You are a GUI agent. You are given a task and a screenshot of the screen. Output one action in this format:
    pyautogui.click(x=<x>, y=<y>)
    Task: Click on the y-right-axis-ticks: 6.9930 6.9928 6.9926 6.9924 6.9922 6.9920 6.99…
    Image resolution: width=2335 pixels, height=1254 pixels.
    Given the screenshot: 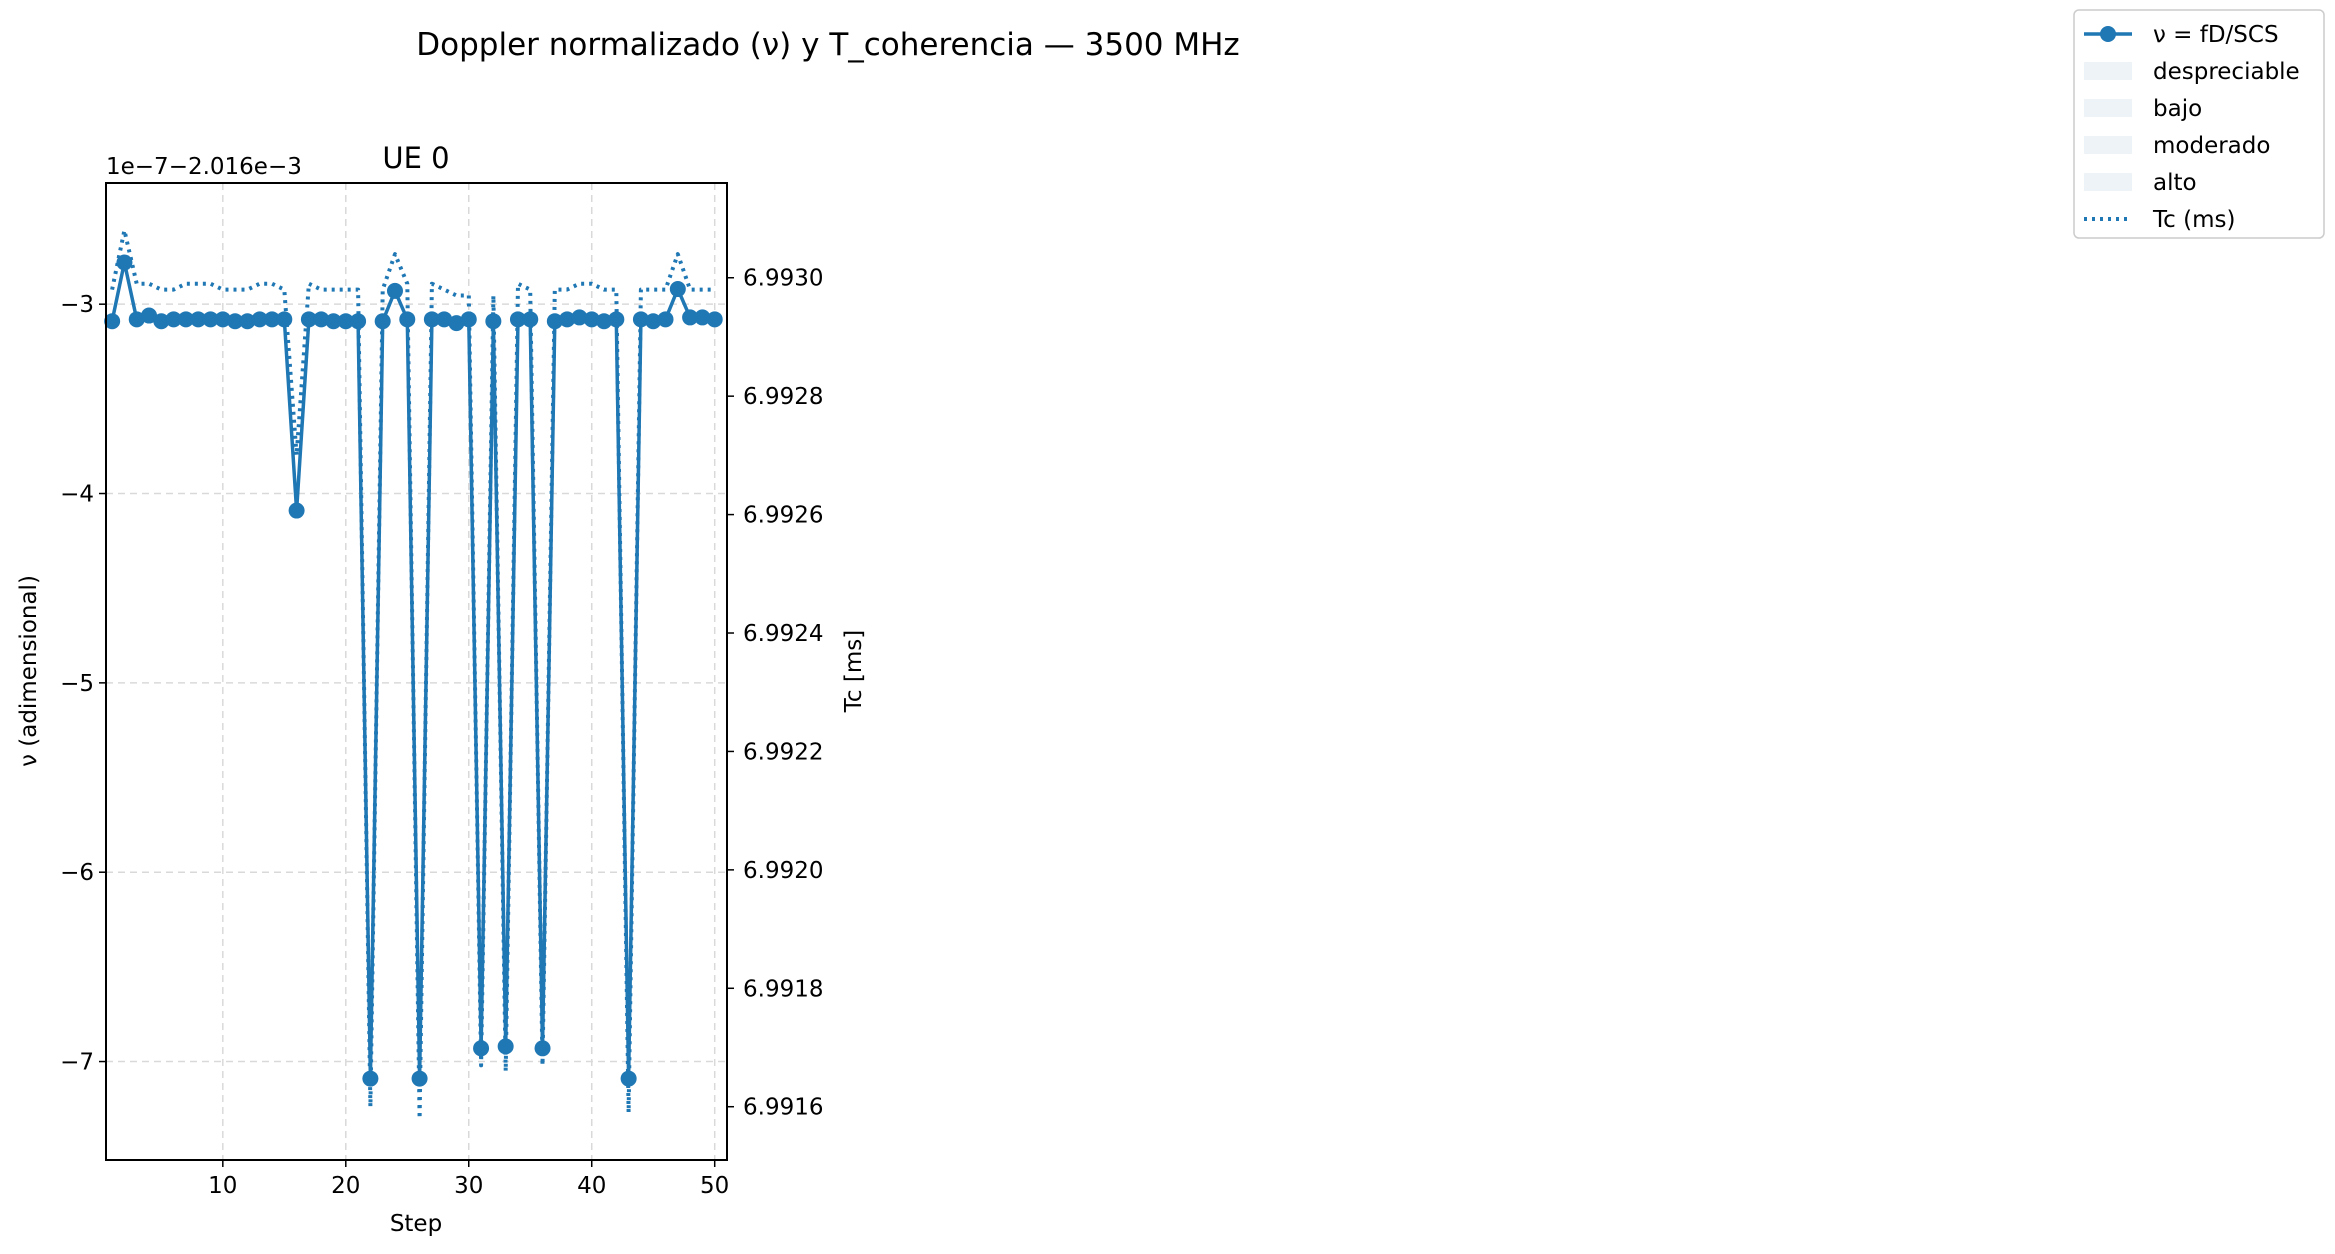 What is the action you would take?
    pyautogui.click(x=775, y=693)
    